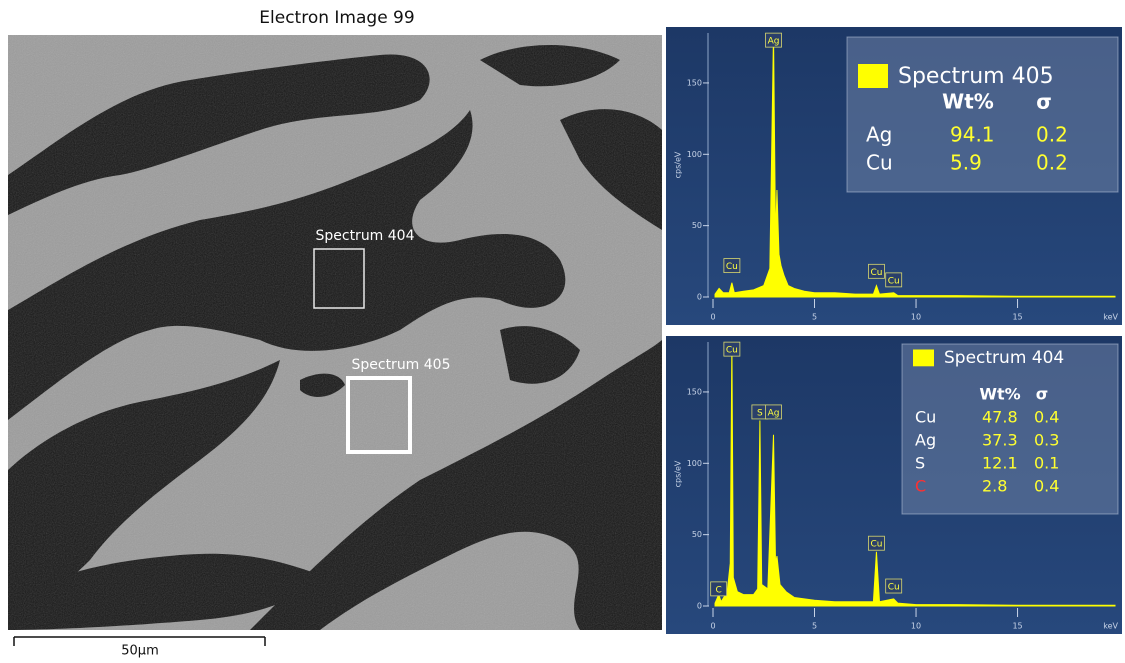  I want to click on region-label: Spectrum 404, so click(364, 236).